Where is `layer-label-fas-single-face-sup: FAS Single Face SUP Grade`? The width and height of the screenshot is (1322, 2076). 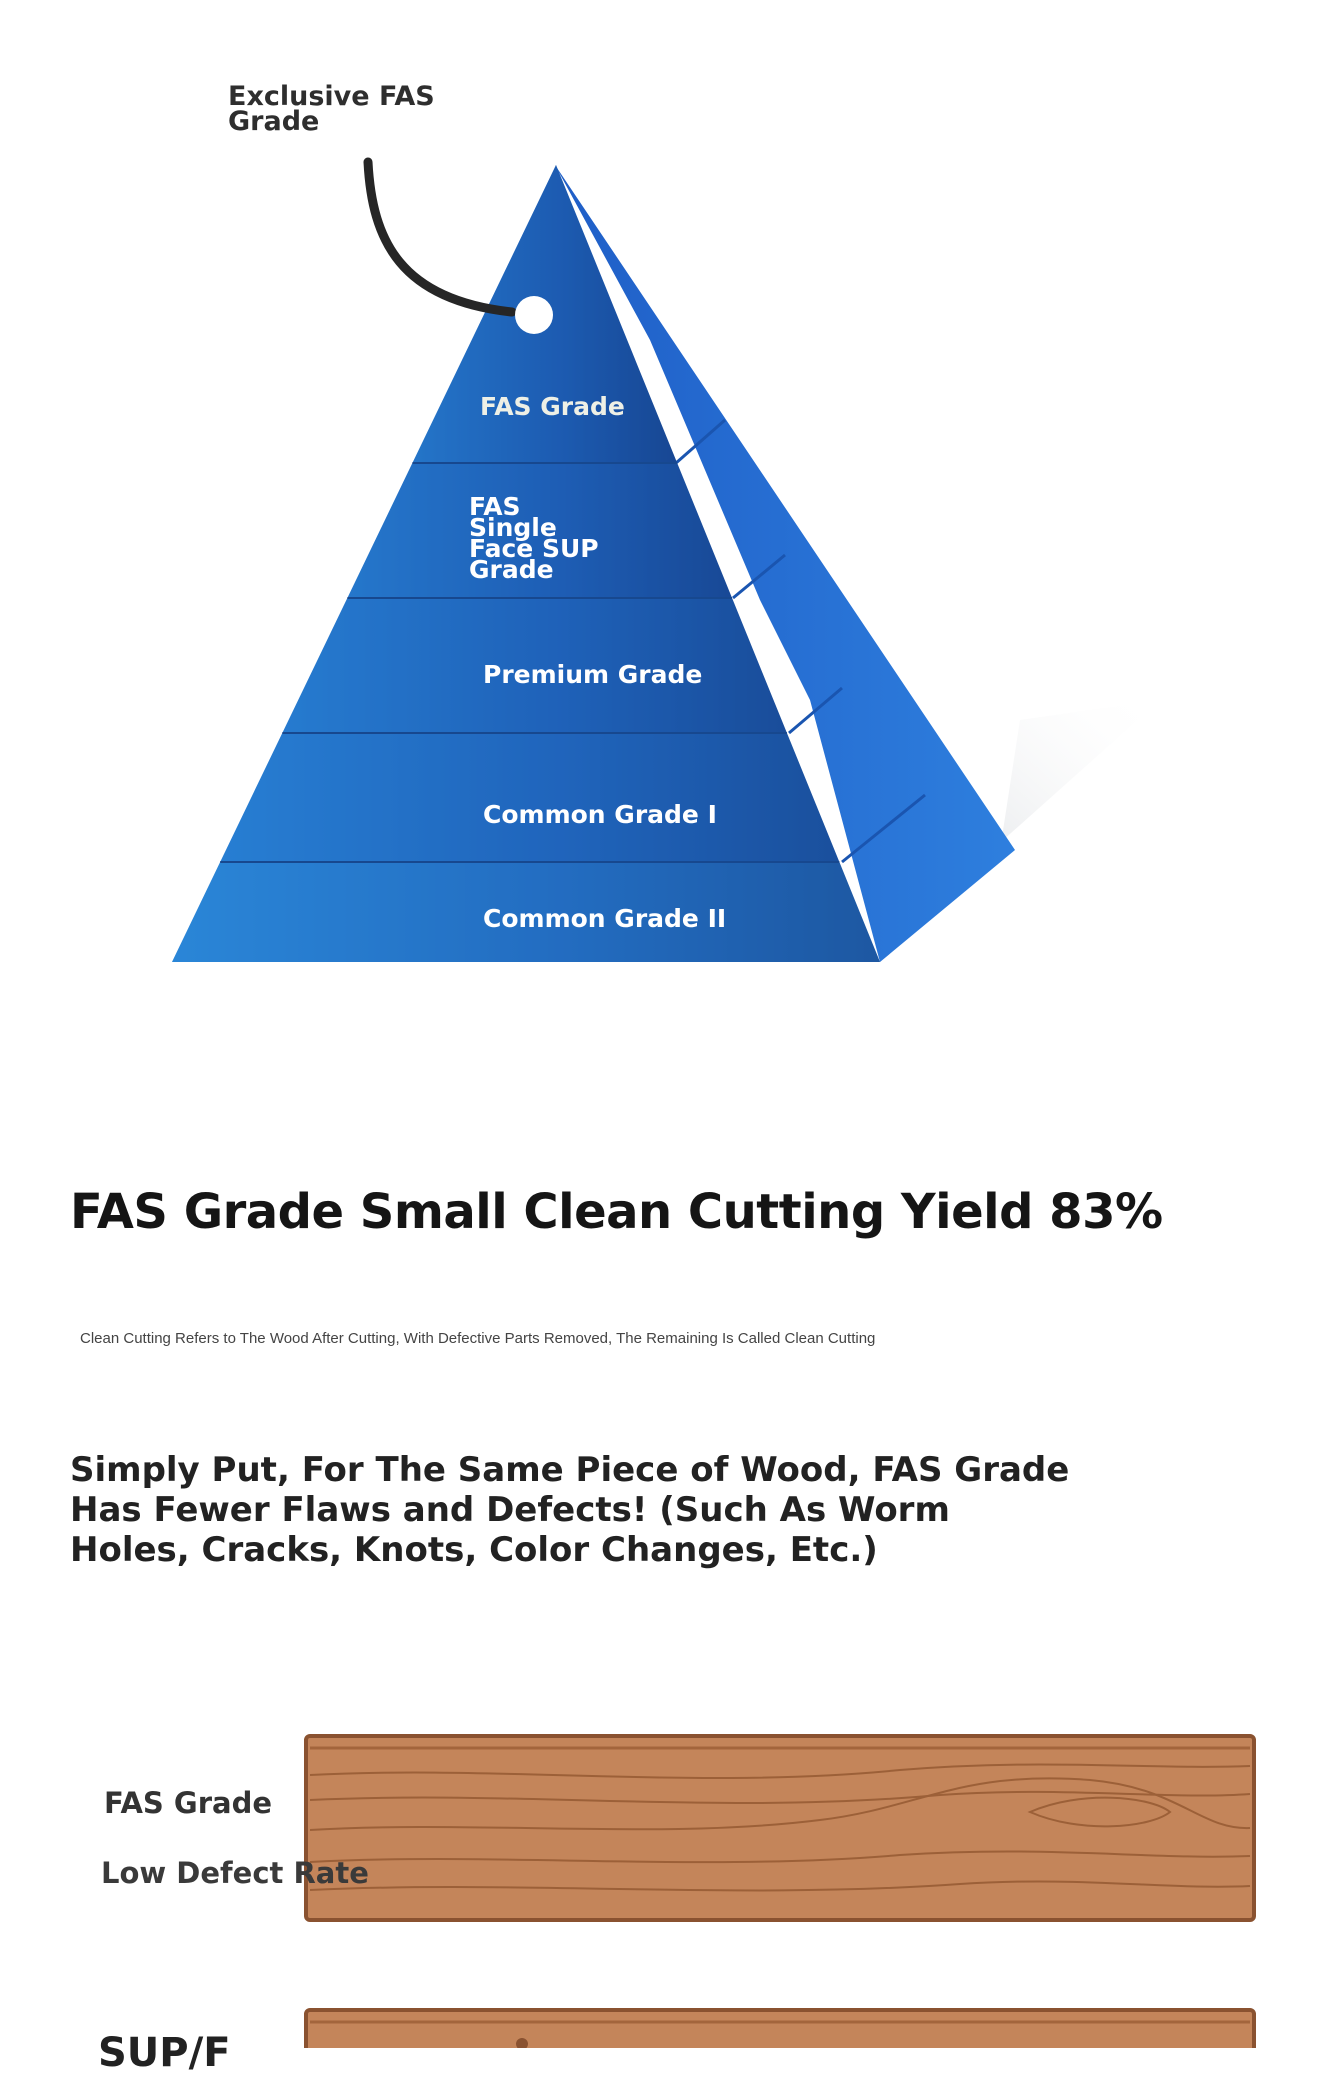 layer-label-fas-single-face-sup: FAS Single Face SUP Grade is located at coordinates (534, 538).